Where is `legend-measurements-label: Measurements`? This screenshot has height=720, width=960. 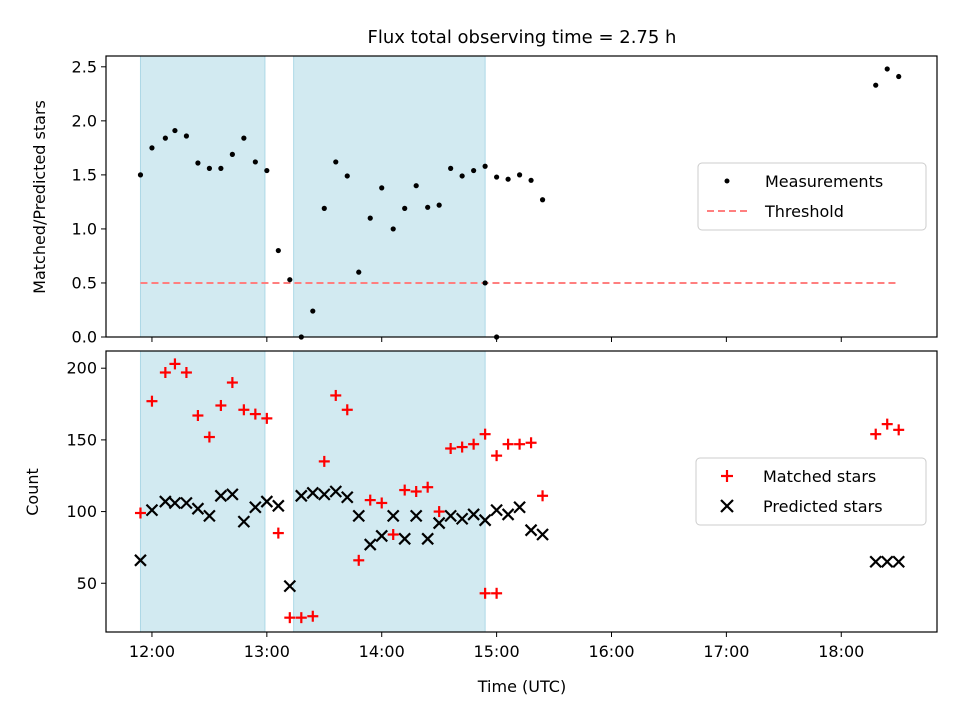
legend-measurements-label: Measurements is located at coordinates (824, 181).